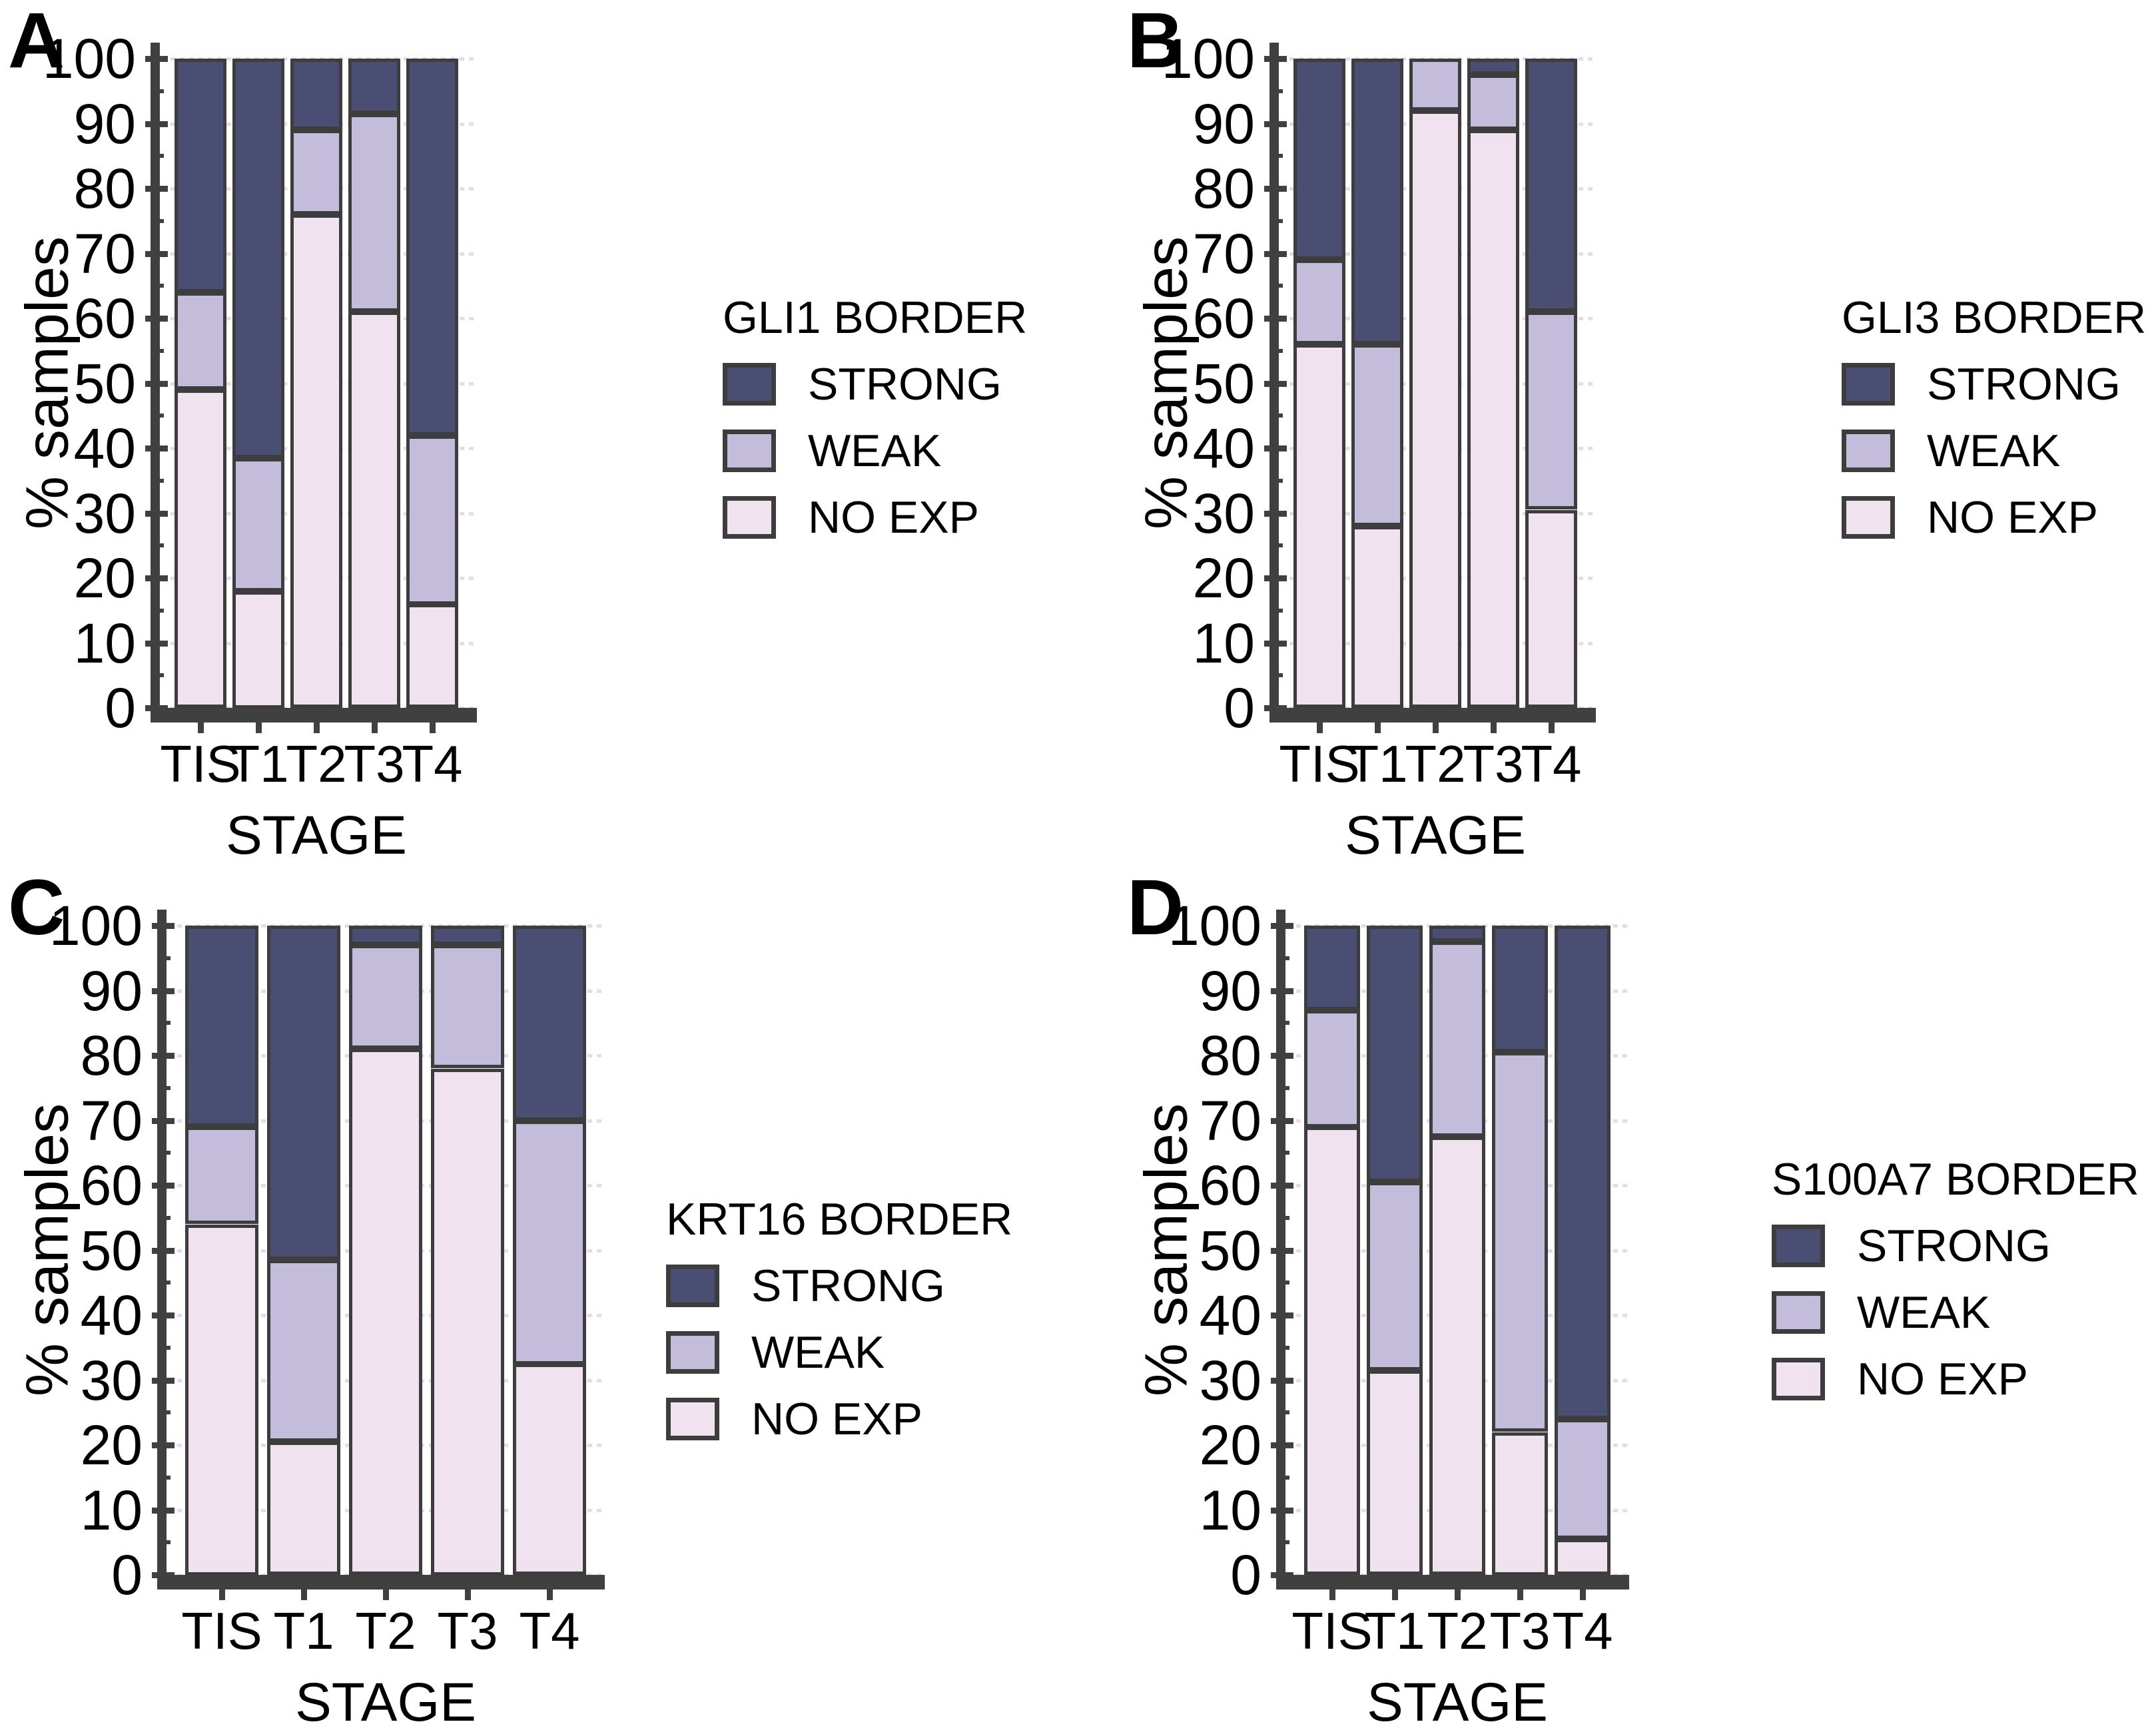  I want to click on category-label-T3: T3, so click(1493, 763).